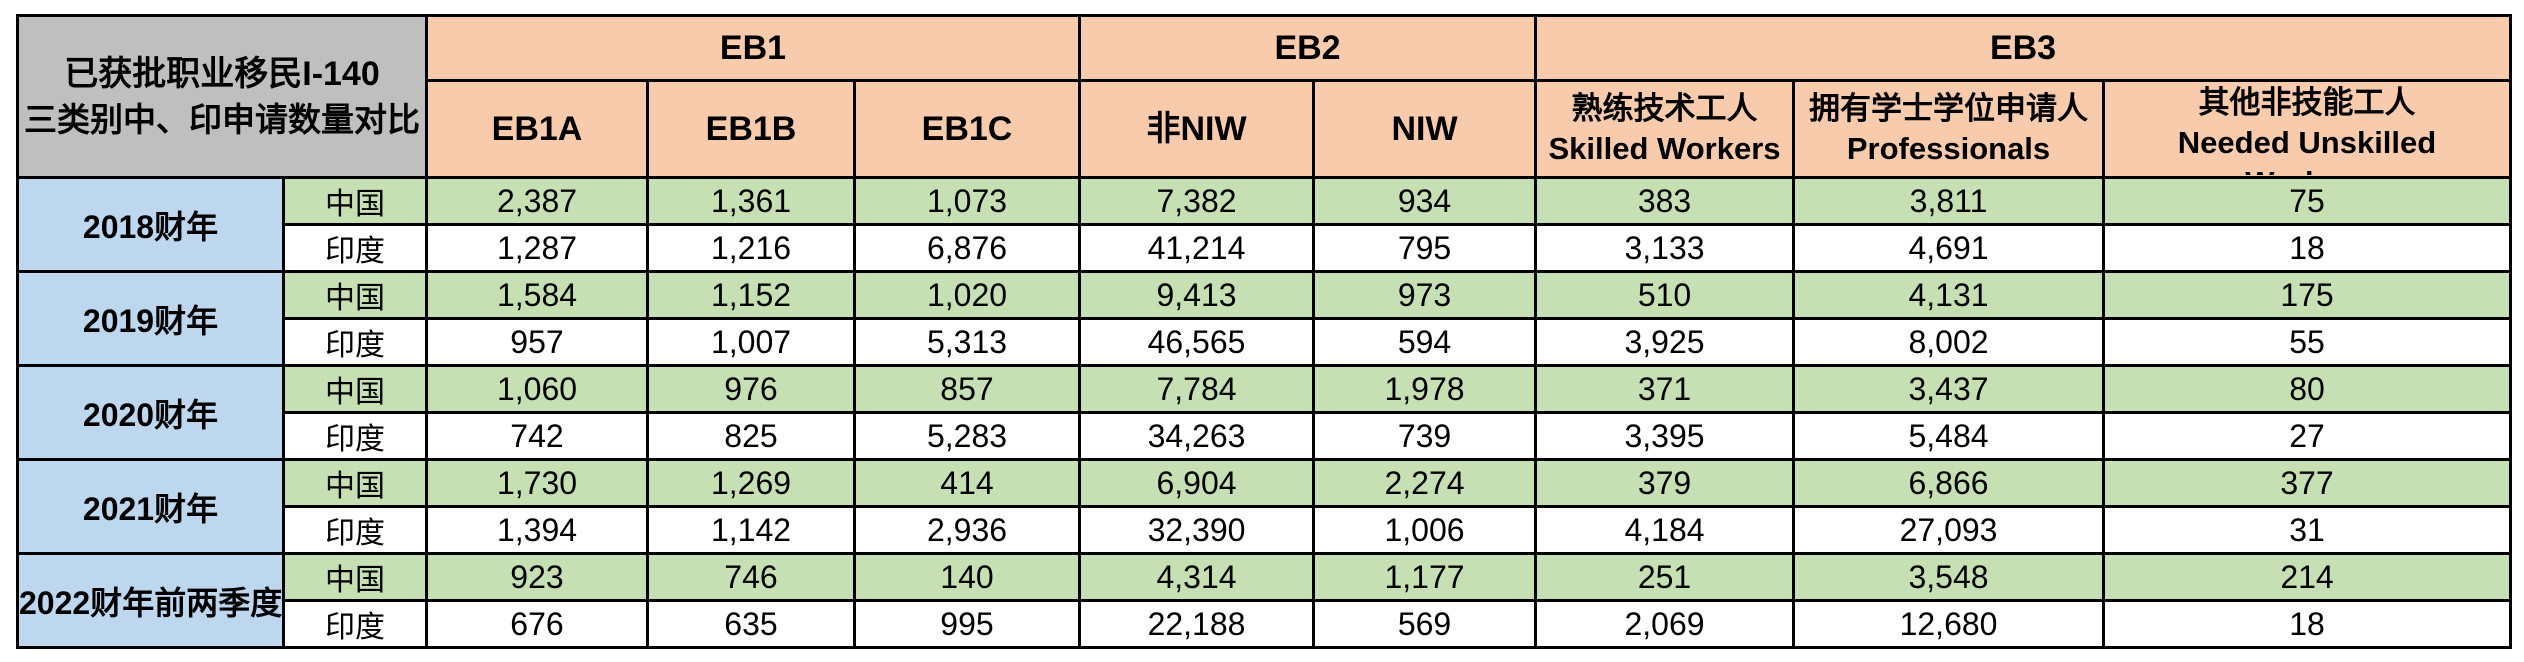 The height and width of the screenshot is (662, 2524). Describe the element at coordinates (1665, 483) in the screenshot. I see `data-cell: 379` at that location.